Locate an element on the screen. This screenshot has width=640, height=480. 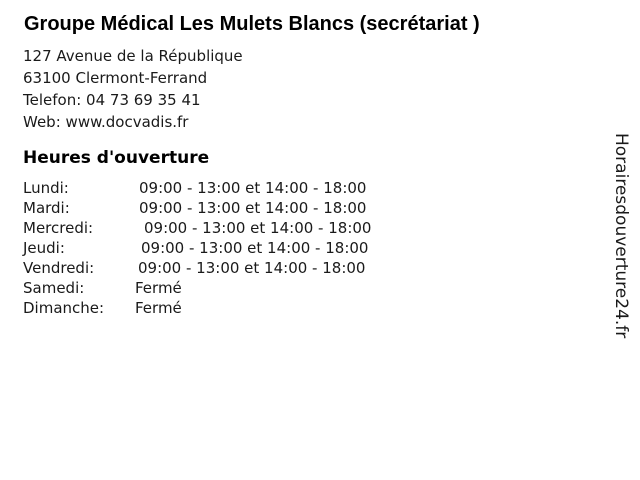
day-label: Lundi: is located at coordinates (46, 188).